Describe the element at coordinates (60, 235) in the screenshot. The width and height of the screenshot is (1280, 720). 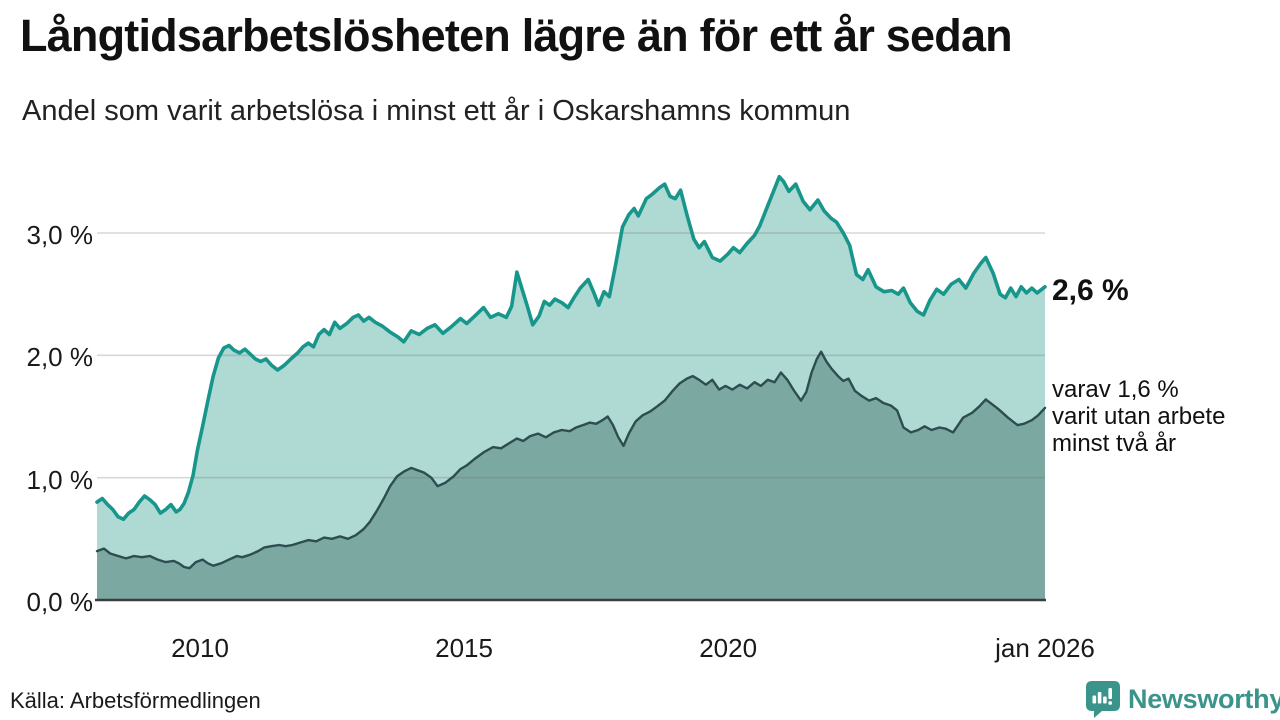
I see `y-axis-tick-label: 3,0 %` at that location.